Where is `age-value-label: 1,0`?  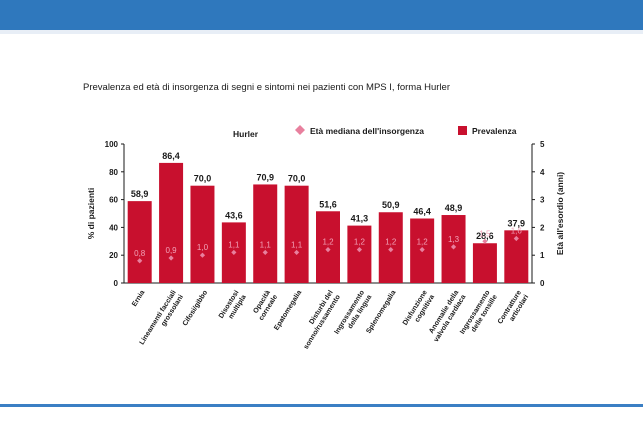
age-value-label: 1,0 is located at coordinates (203, 247).